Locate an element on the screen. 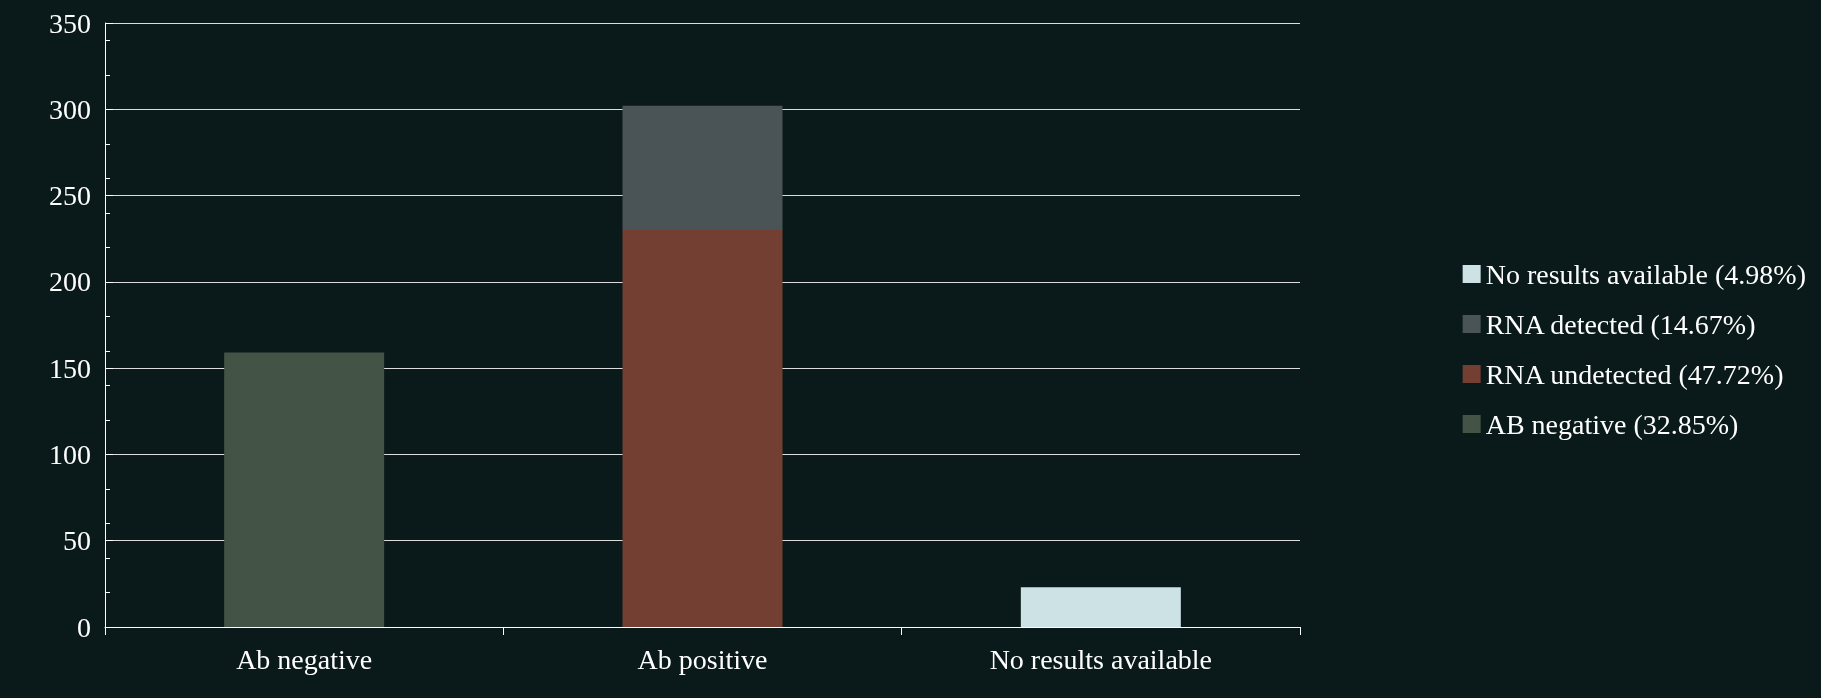 The image size is (1821, 698). y-tick-label: 150 is located at coordinates (70, 368).